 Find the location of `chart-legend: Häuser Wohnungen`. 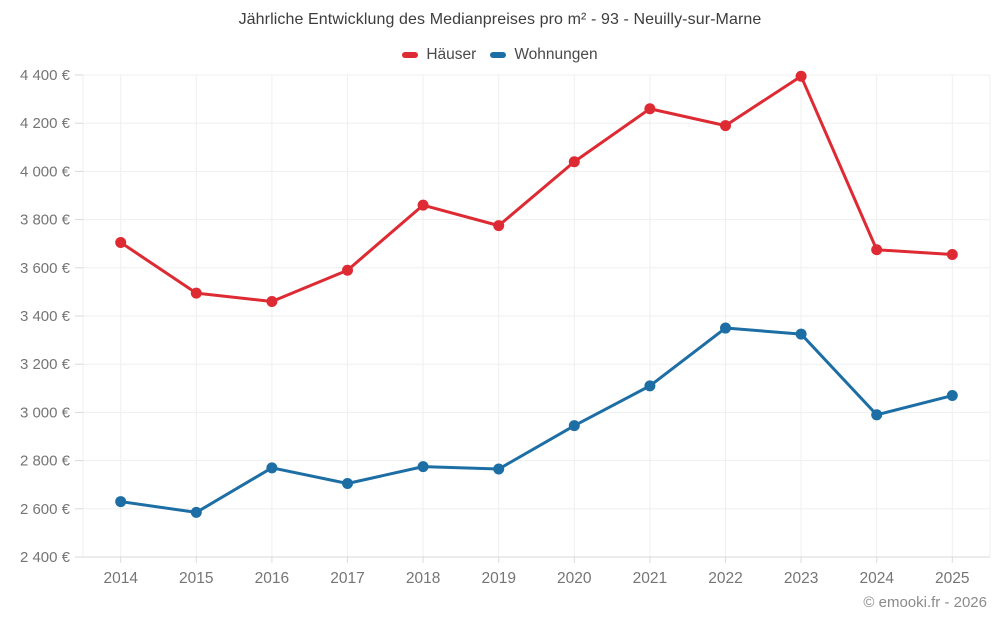

chart-legend: Häuser Wohnungen is located at coordinates (500, 55).